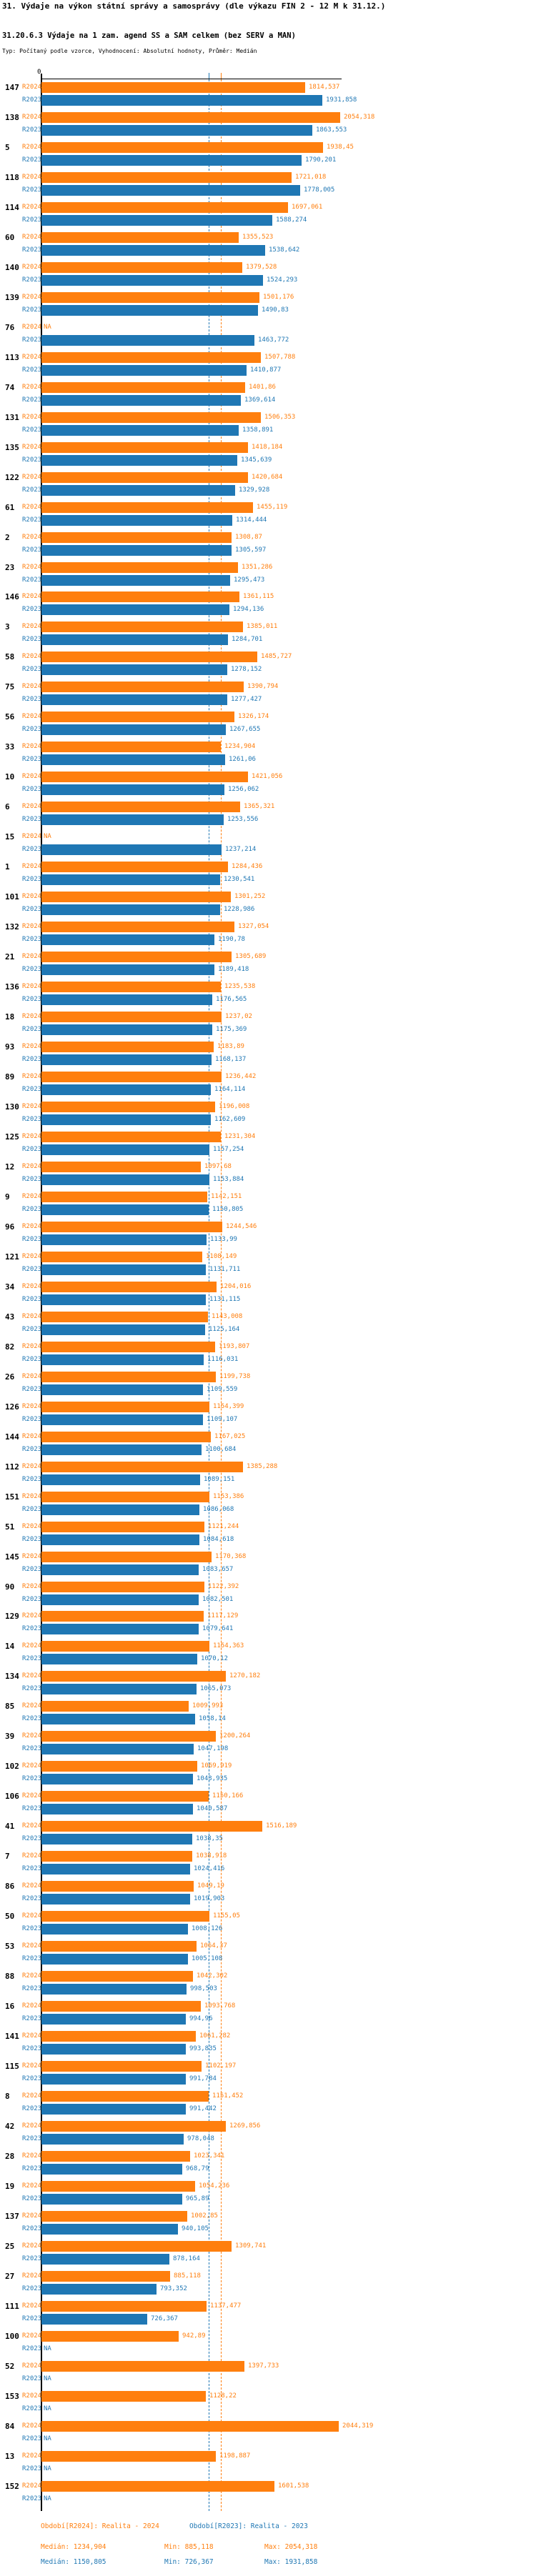  Describe the element at coordinates (47, 2348) in the screenshot. I see `na-label-r2023: NA` at that location.